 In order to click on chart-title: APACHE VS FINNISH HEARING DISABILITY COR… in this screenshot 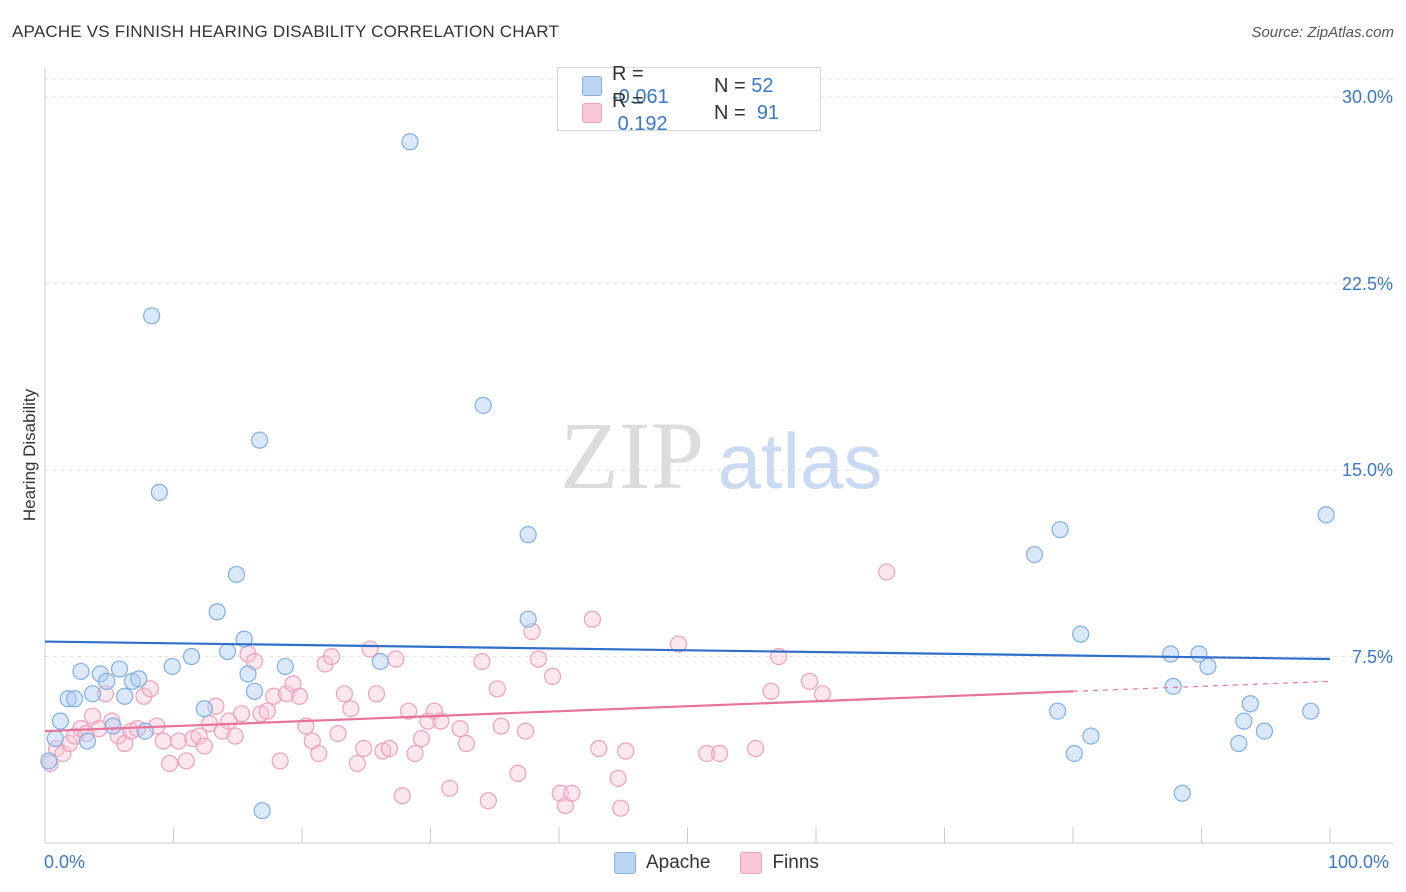, I will do `click(286, 31)`.